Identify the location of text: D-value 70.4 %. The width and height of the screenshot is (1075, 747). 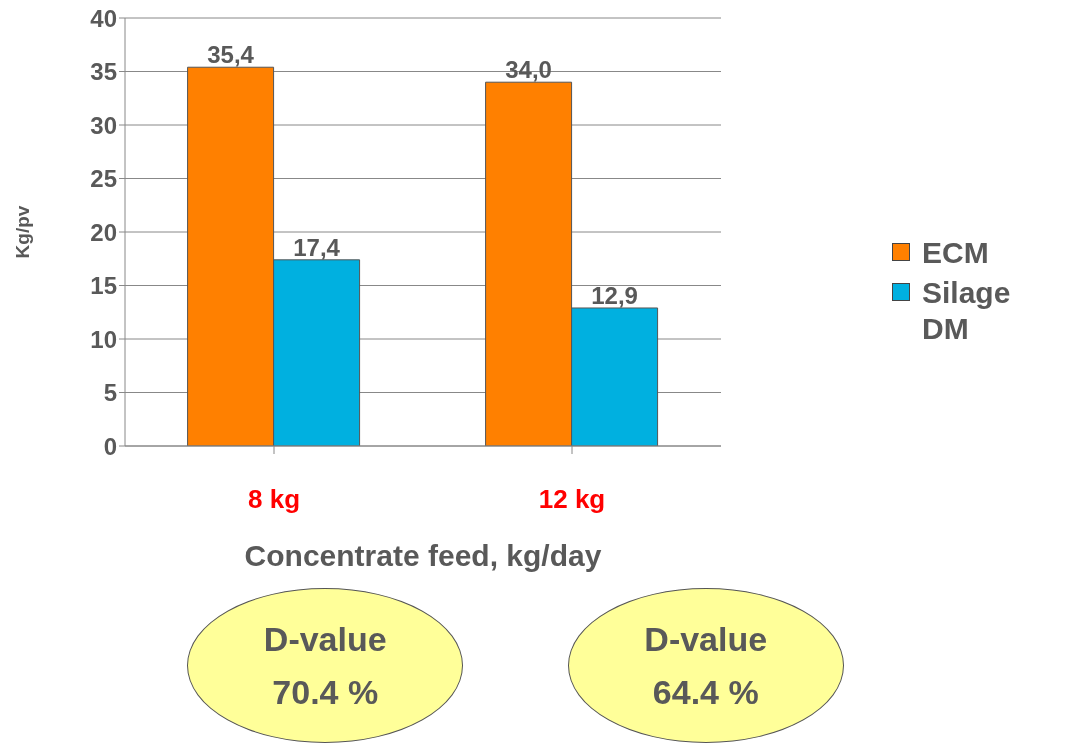
(325, 665).